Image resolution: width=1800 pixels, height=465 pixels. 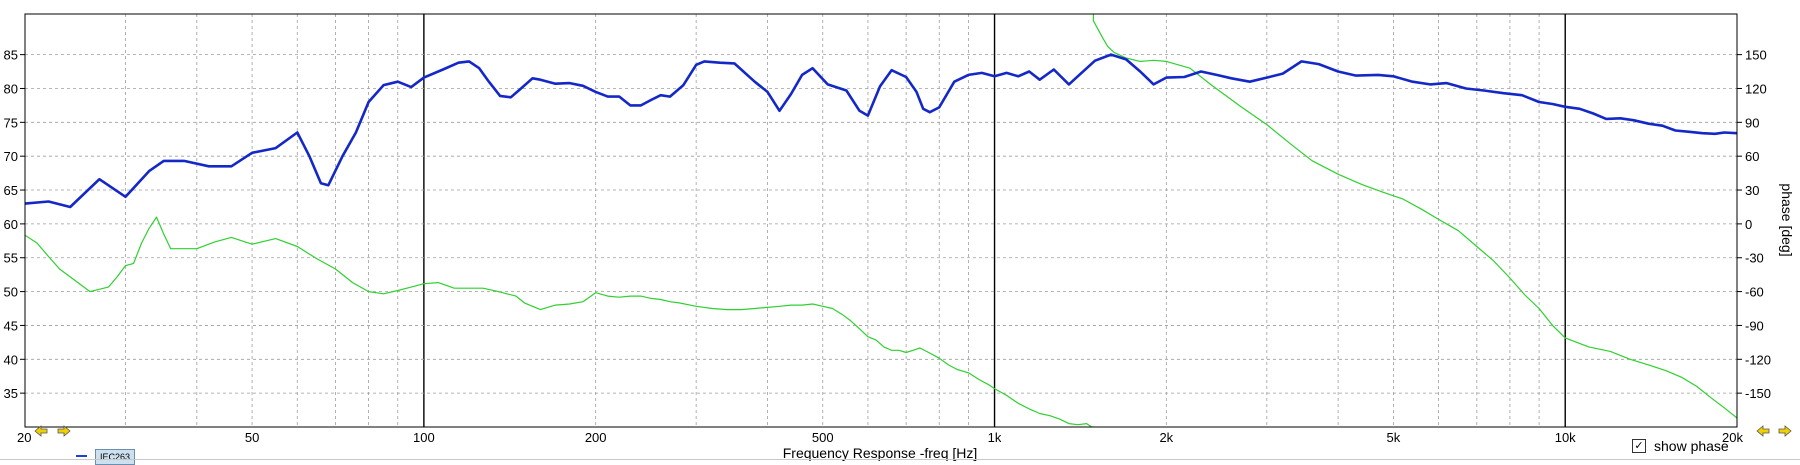 I want to click on range-left-arrow-right, so click(x=64, y=431).